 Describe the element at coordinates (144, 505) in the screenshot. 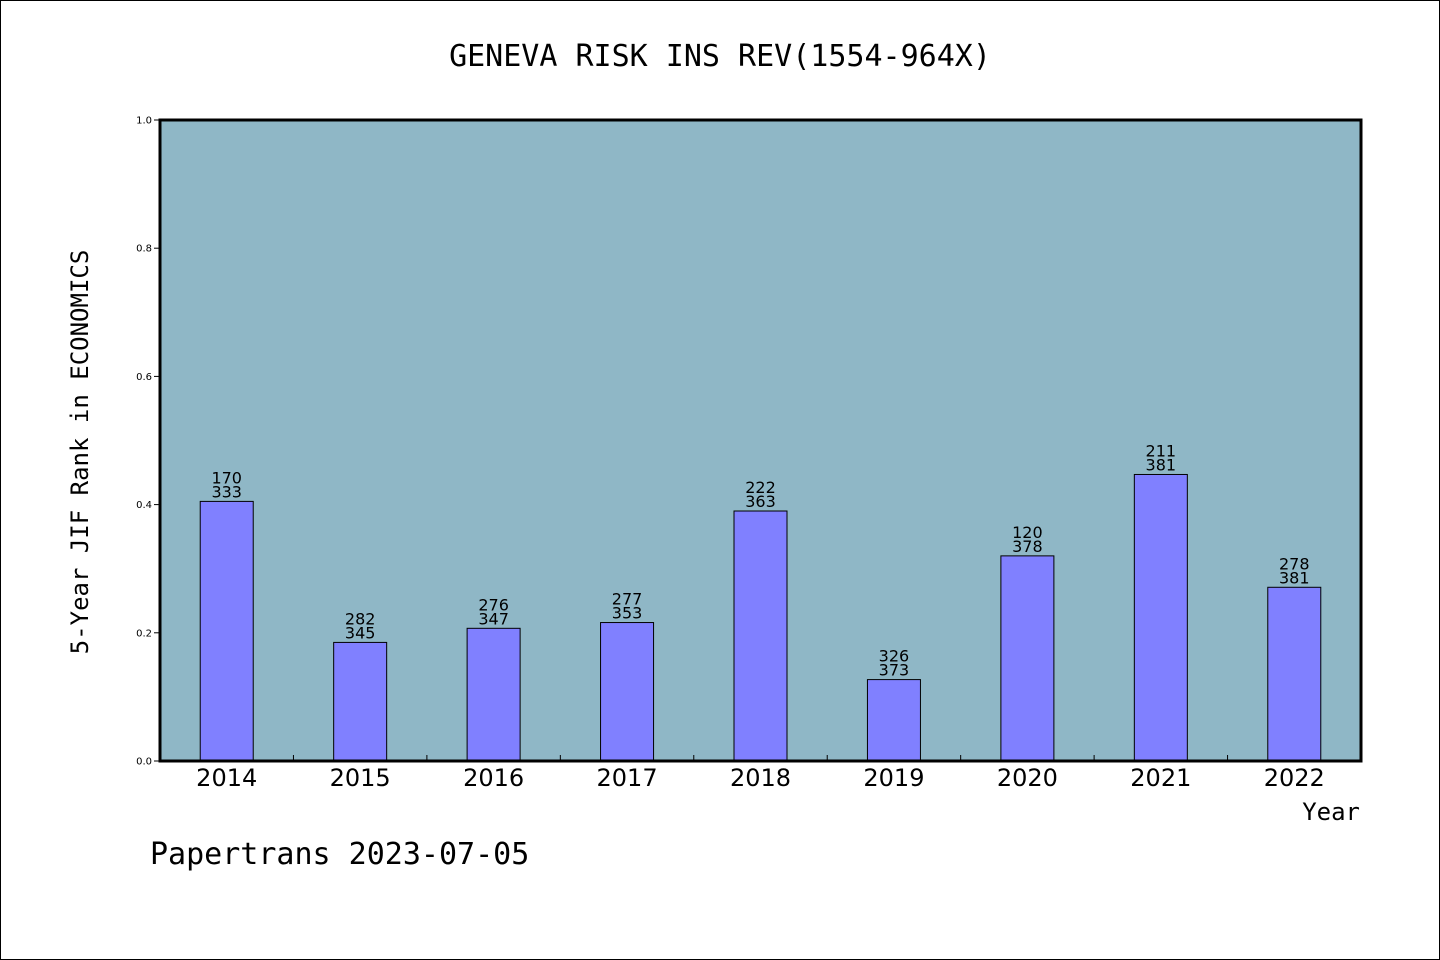

I see `y-tick-label-2: 0.4` at that location.